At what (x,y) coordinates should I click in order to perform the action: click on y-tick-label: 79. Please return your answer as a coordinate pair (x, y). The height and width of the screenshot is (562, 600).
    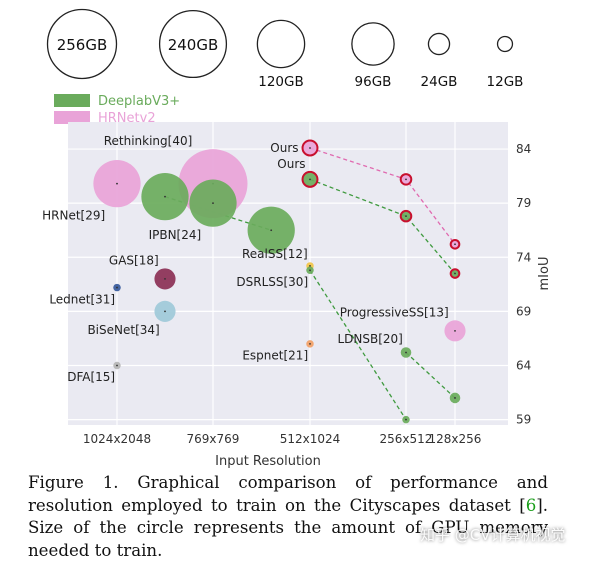
    Looking at the image, I should click on (523, 203).